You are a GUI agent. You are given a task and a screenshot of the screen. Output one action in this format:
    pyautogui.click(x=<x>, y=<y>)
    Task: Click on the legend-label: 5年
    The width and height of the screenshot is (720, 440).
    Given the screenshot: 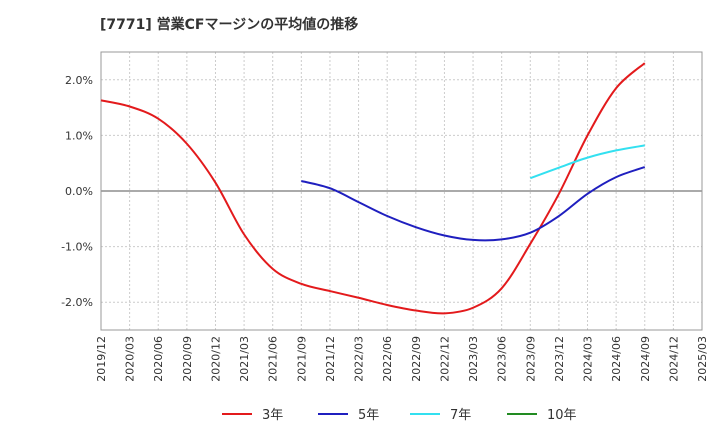 What is the action you would take?
    pyautogui.click(x=368, y=415)
    